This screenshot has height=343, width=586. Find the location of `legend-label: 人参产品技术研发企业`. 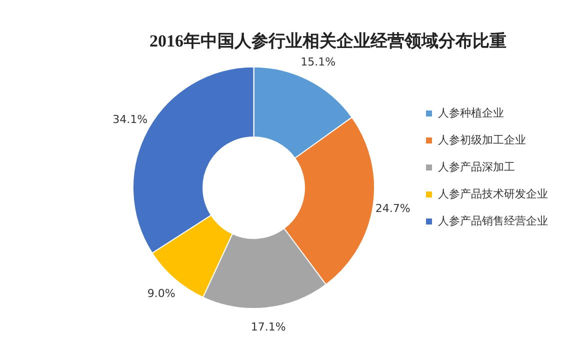

legend-label: 人参产品技术研发企业 is located at coordinates (493, 194).